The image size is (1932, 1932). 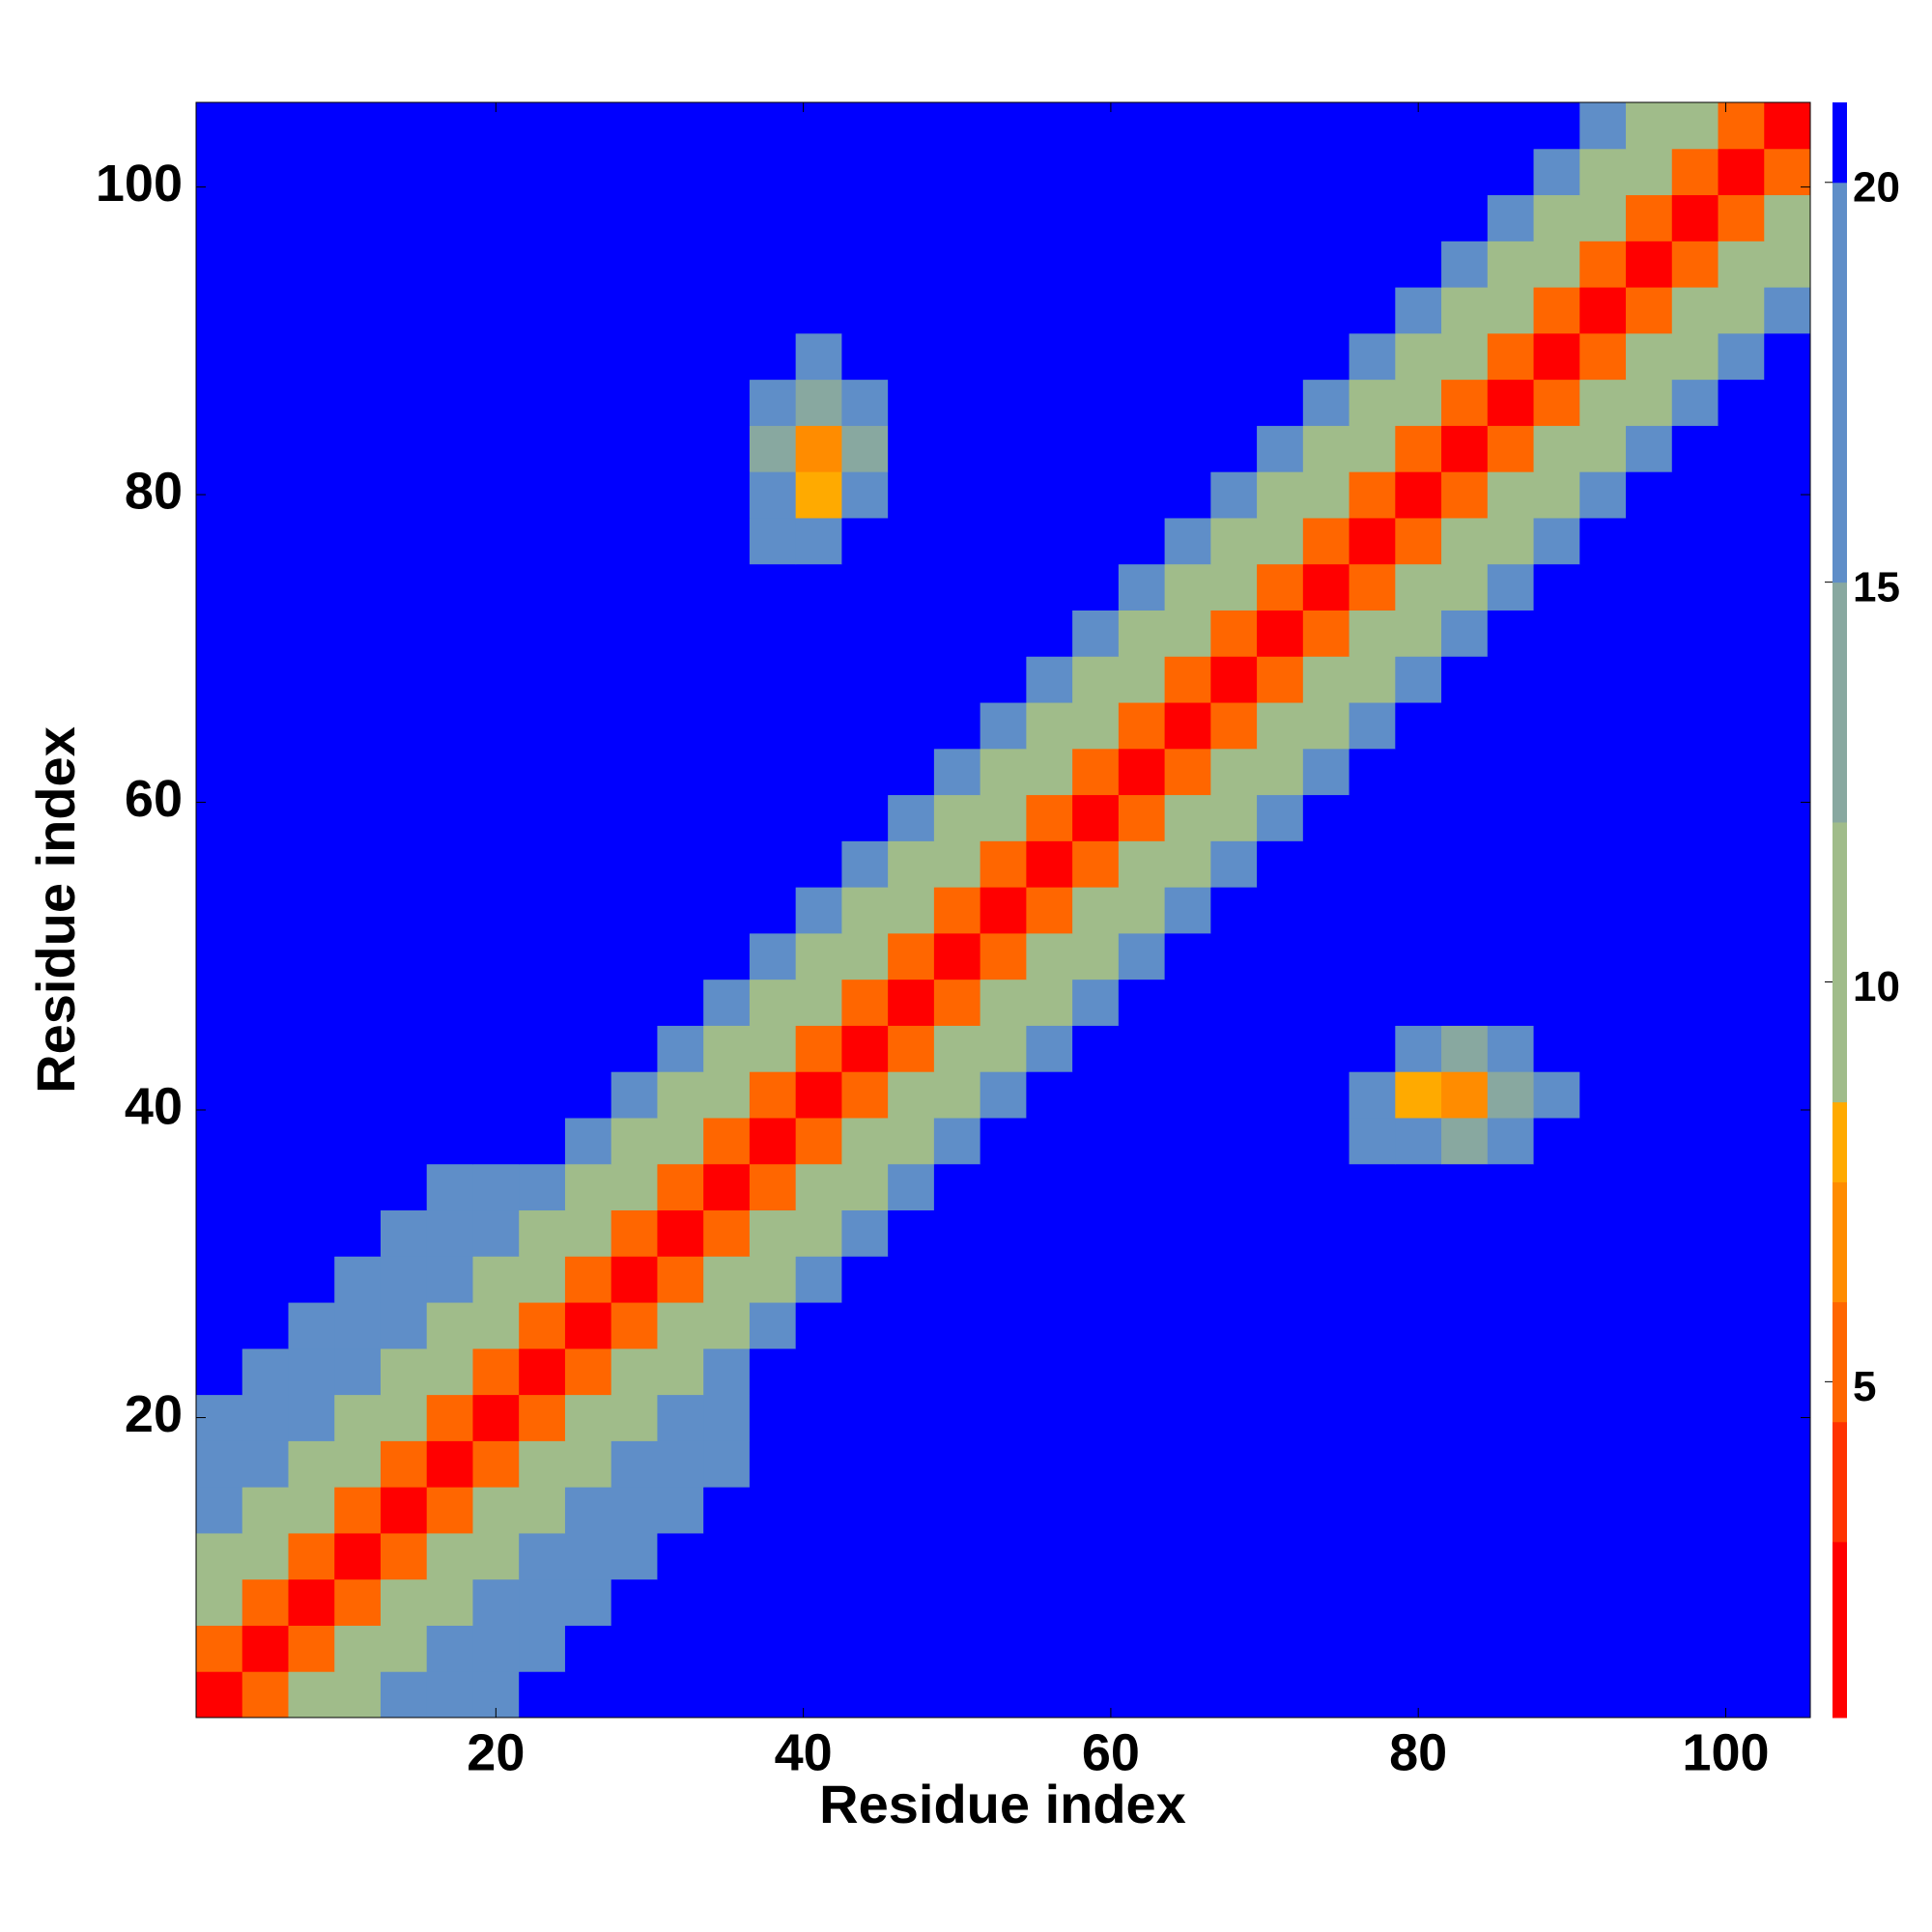 I want to click on x-tick-label: 100, so click(x=1725, y=1752).